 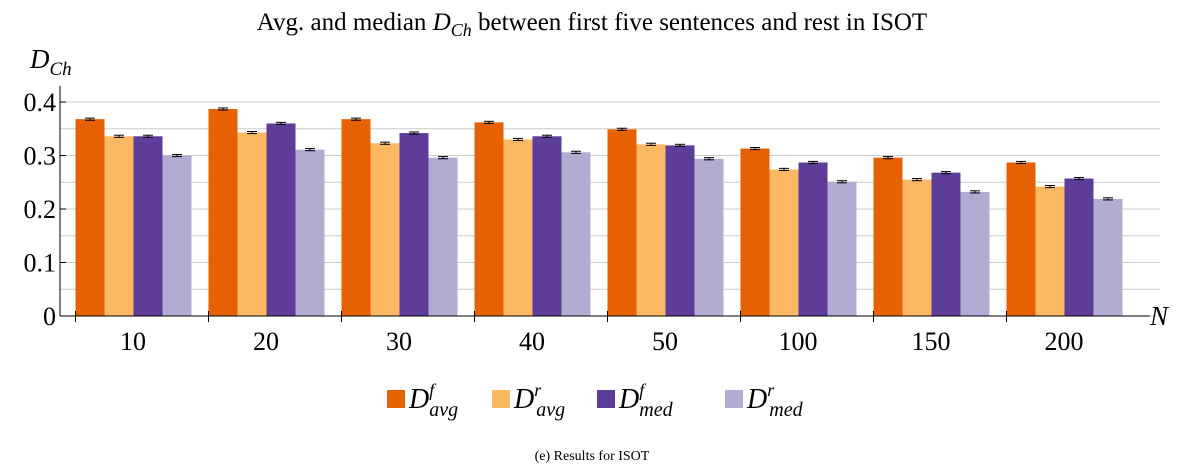 What do you see at coordinates (40, 209) in the screenshot?
I see `y-tick-label: 0.2` at bounding box center [40, 209].